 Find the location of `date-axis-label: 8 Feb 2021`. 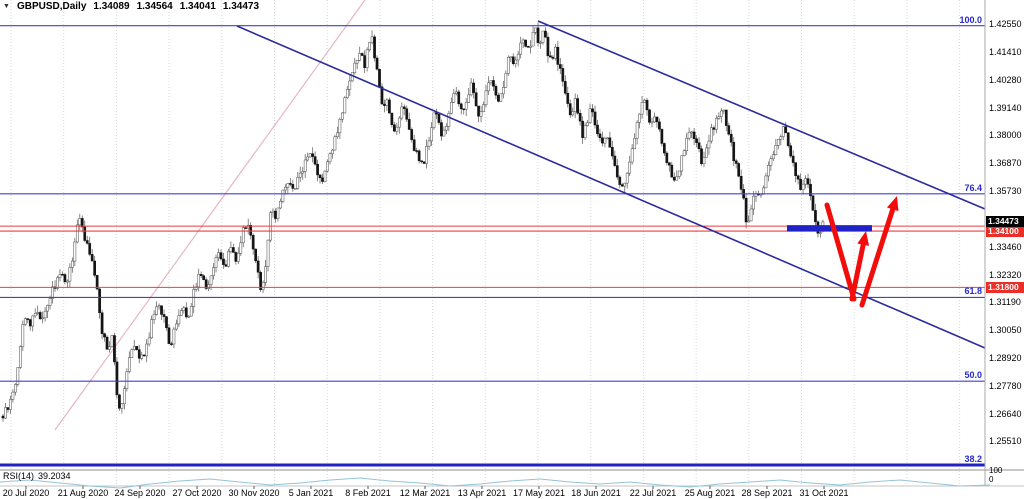

date-axis-label: 8 Feb 2021 is located at coordinates (368, 493).